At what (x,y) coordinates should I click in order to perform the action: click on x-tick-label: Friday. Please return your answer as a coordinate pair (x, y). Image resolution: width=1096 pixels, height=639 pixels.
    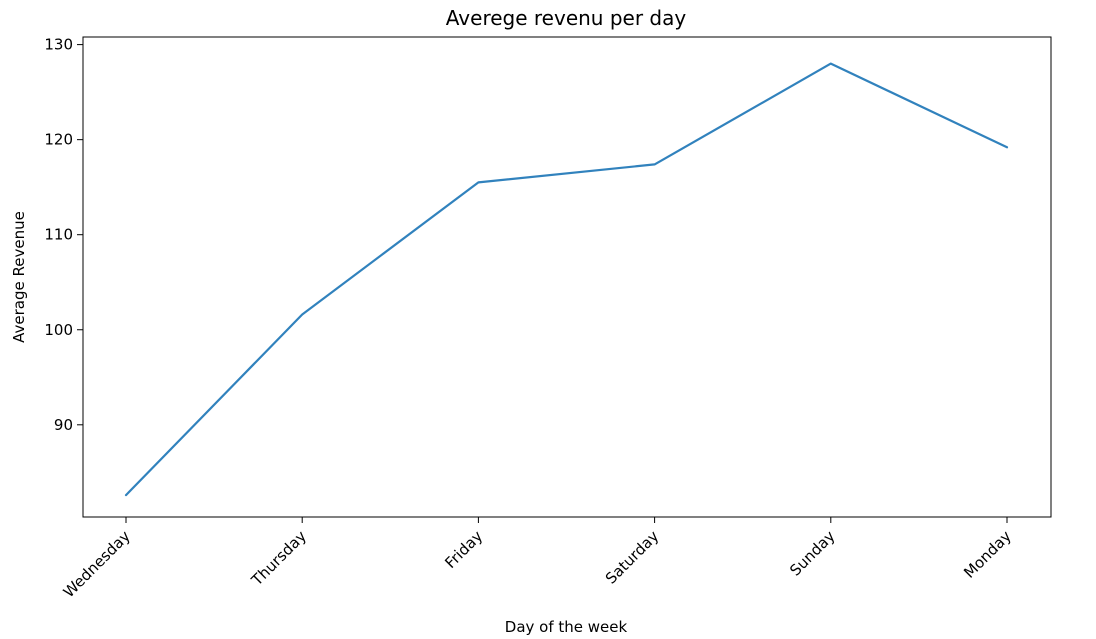
    Looking at the image, I should click on (463, 549).